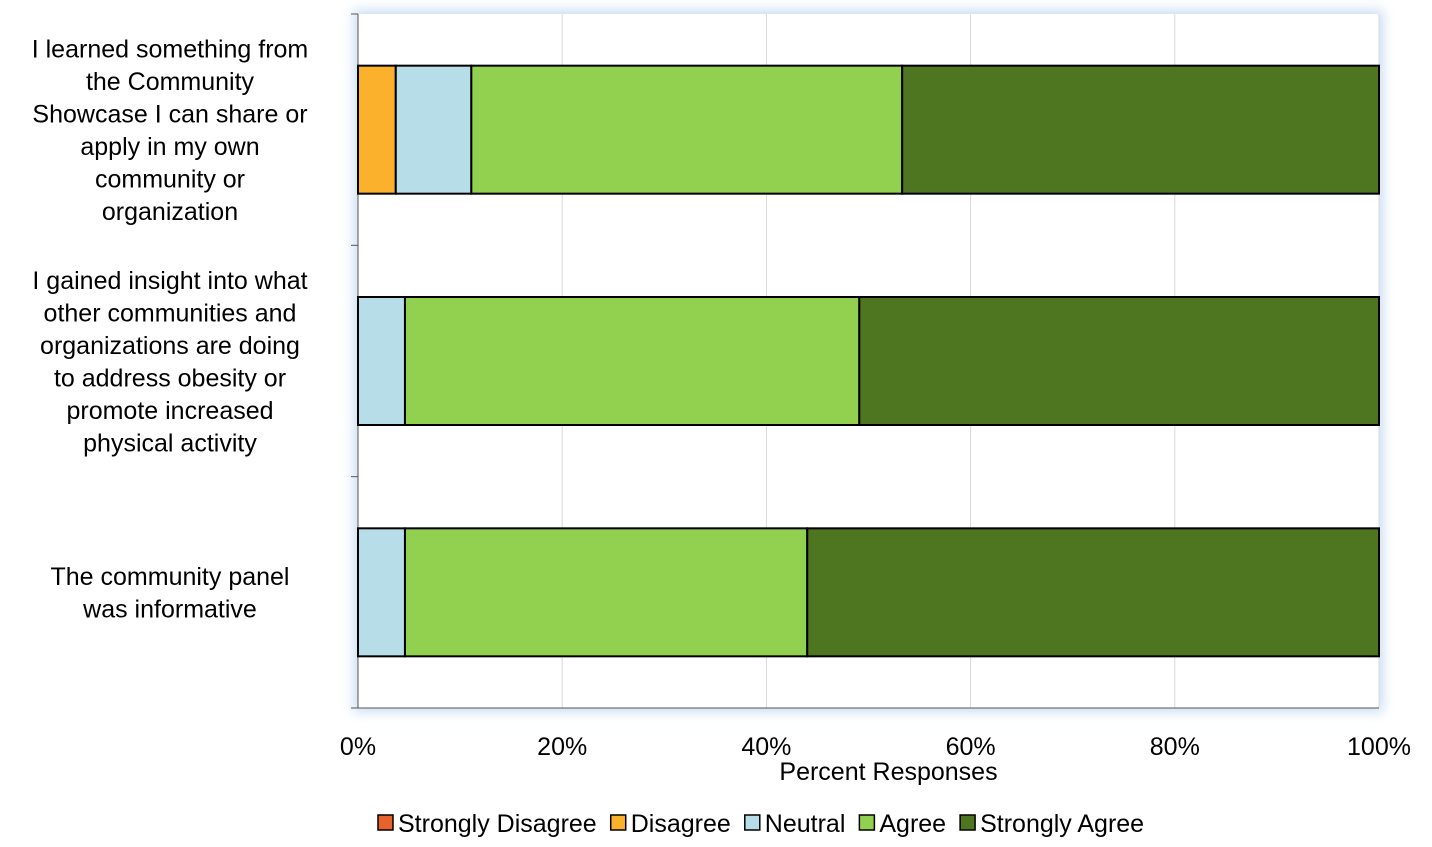  I want to click on x-tick-label: 60%, so click(971, 747).